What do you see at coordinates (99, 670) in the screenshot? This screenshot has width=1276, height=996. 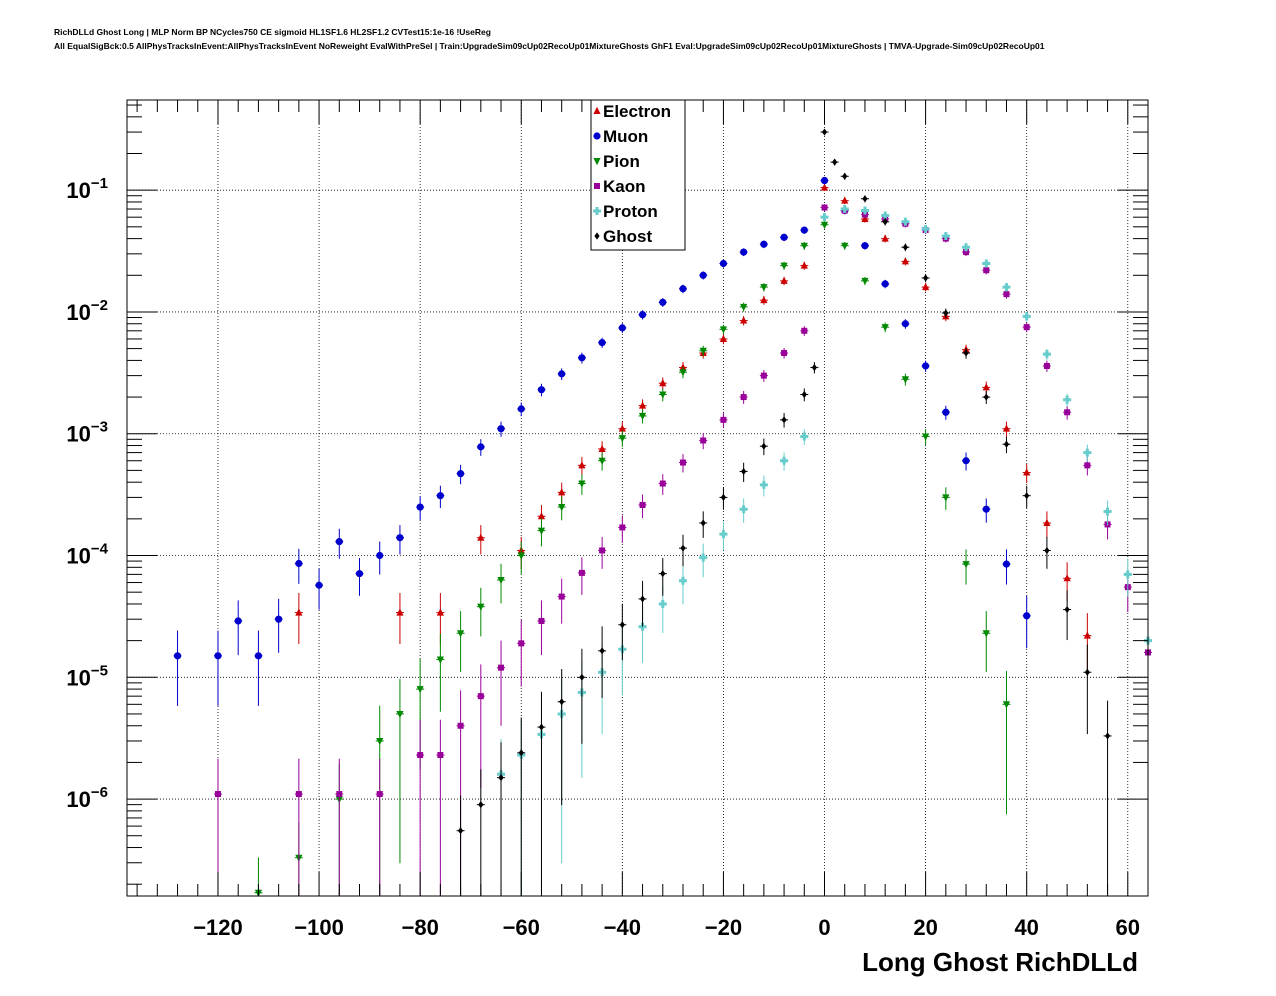 I see `y-tick-exponent: −5` at bounding box center [99, 670].